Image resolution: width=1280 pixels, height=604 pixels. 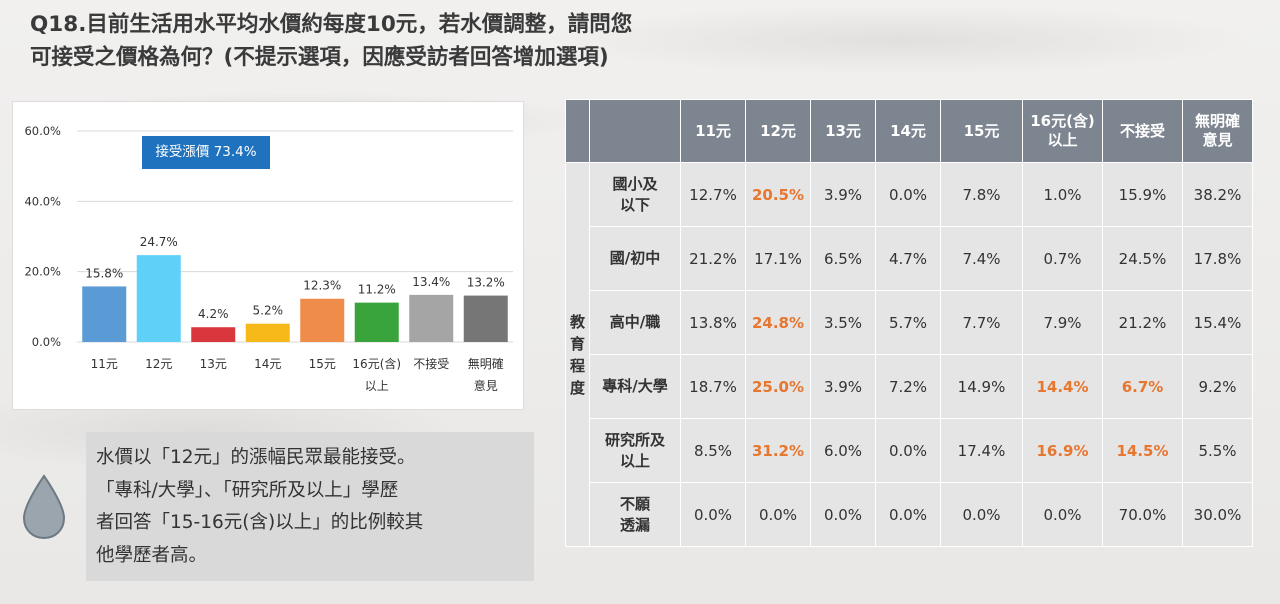 What do you see at coordinates (778, 322) in the screenshot?
I see `table-cell: 24.8%` at bounding box center [778, 322].